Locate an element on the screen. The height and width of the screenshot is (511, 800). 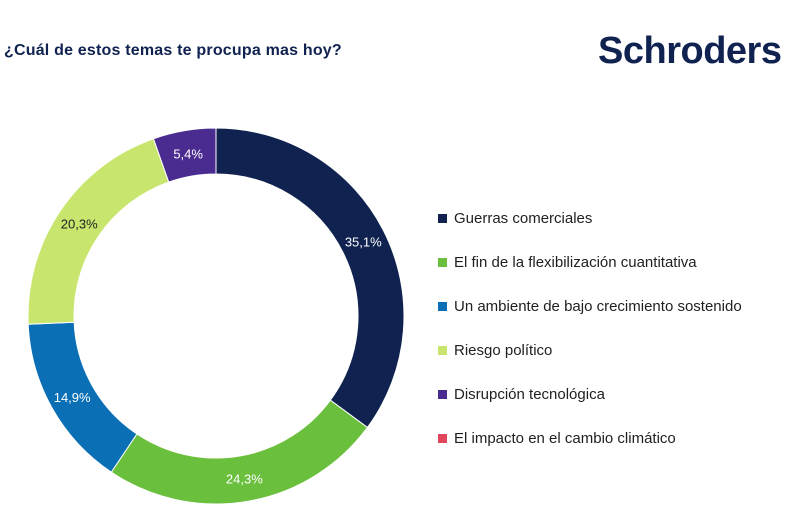
legend-label-5: El impacto en el cambio climático is located at coordinates (565, 438).